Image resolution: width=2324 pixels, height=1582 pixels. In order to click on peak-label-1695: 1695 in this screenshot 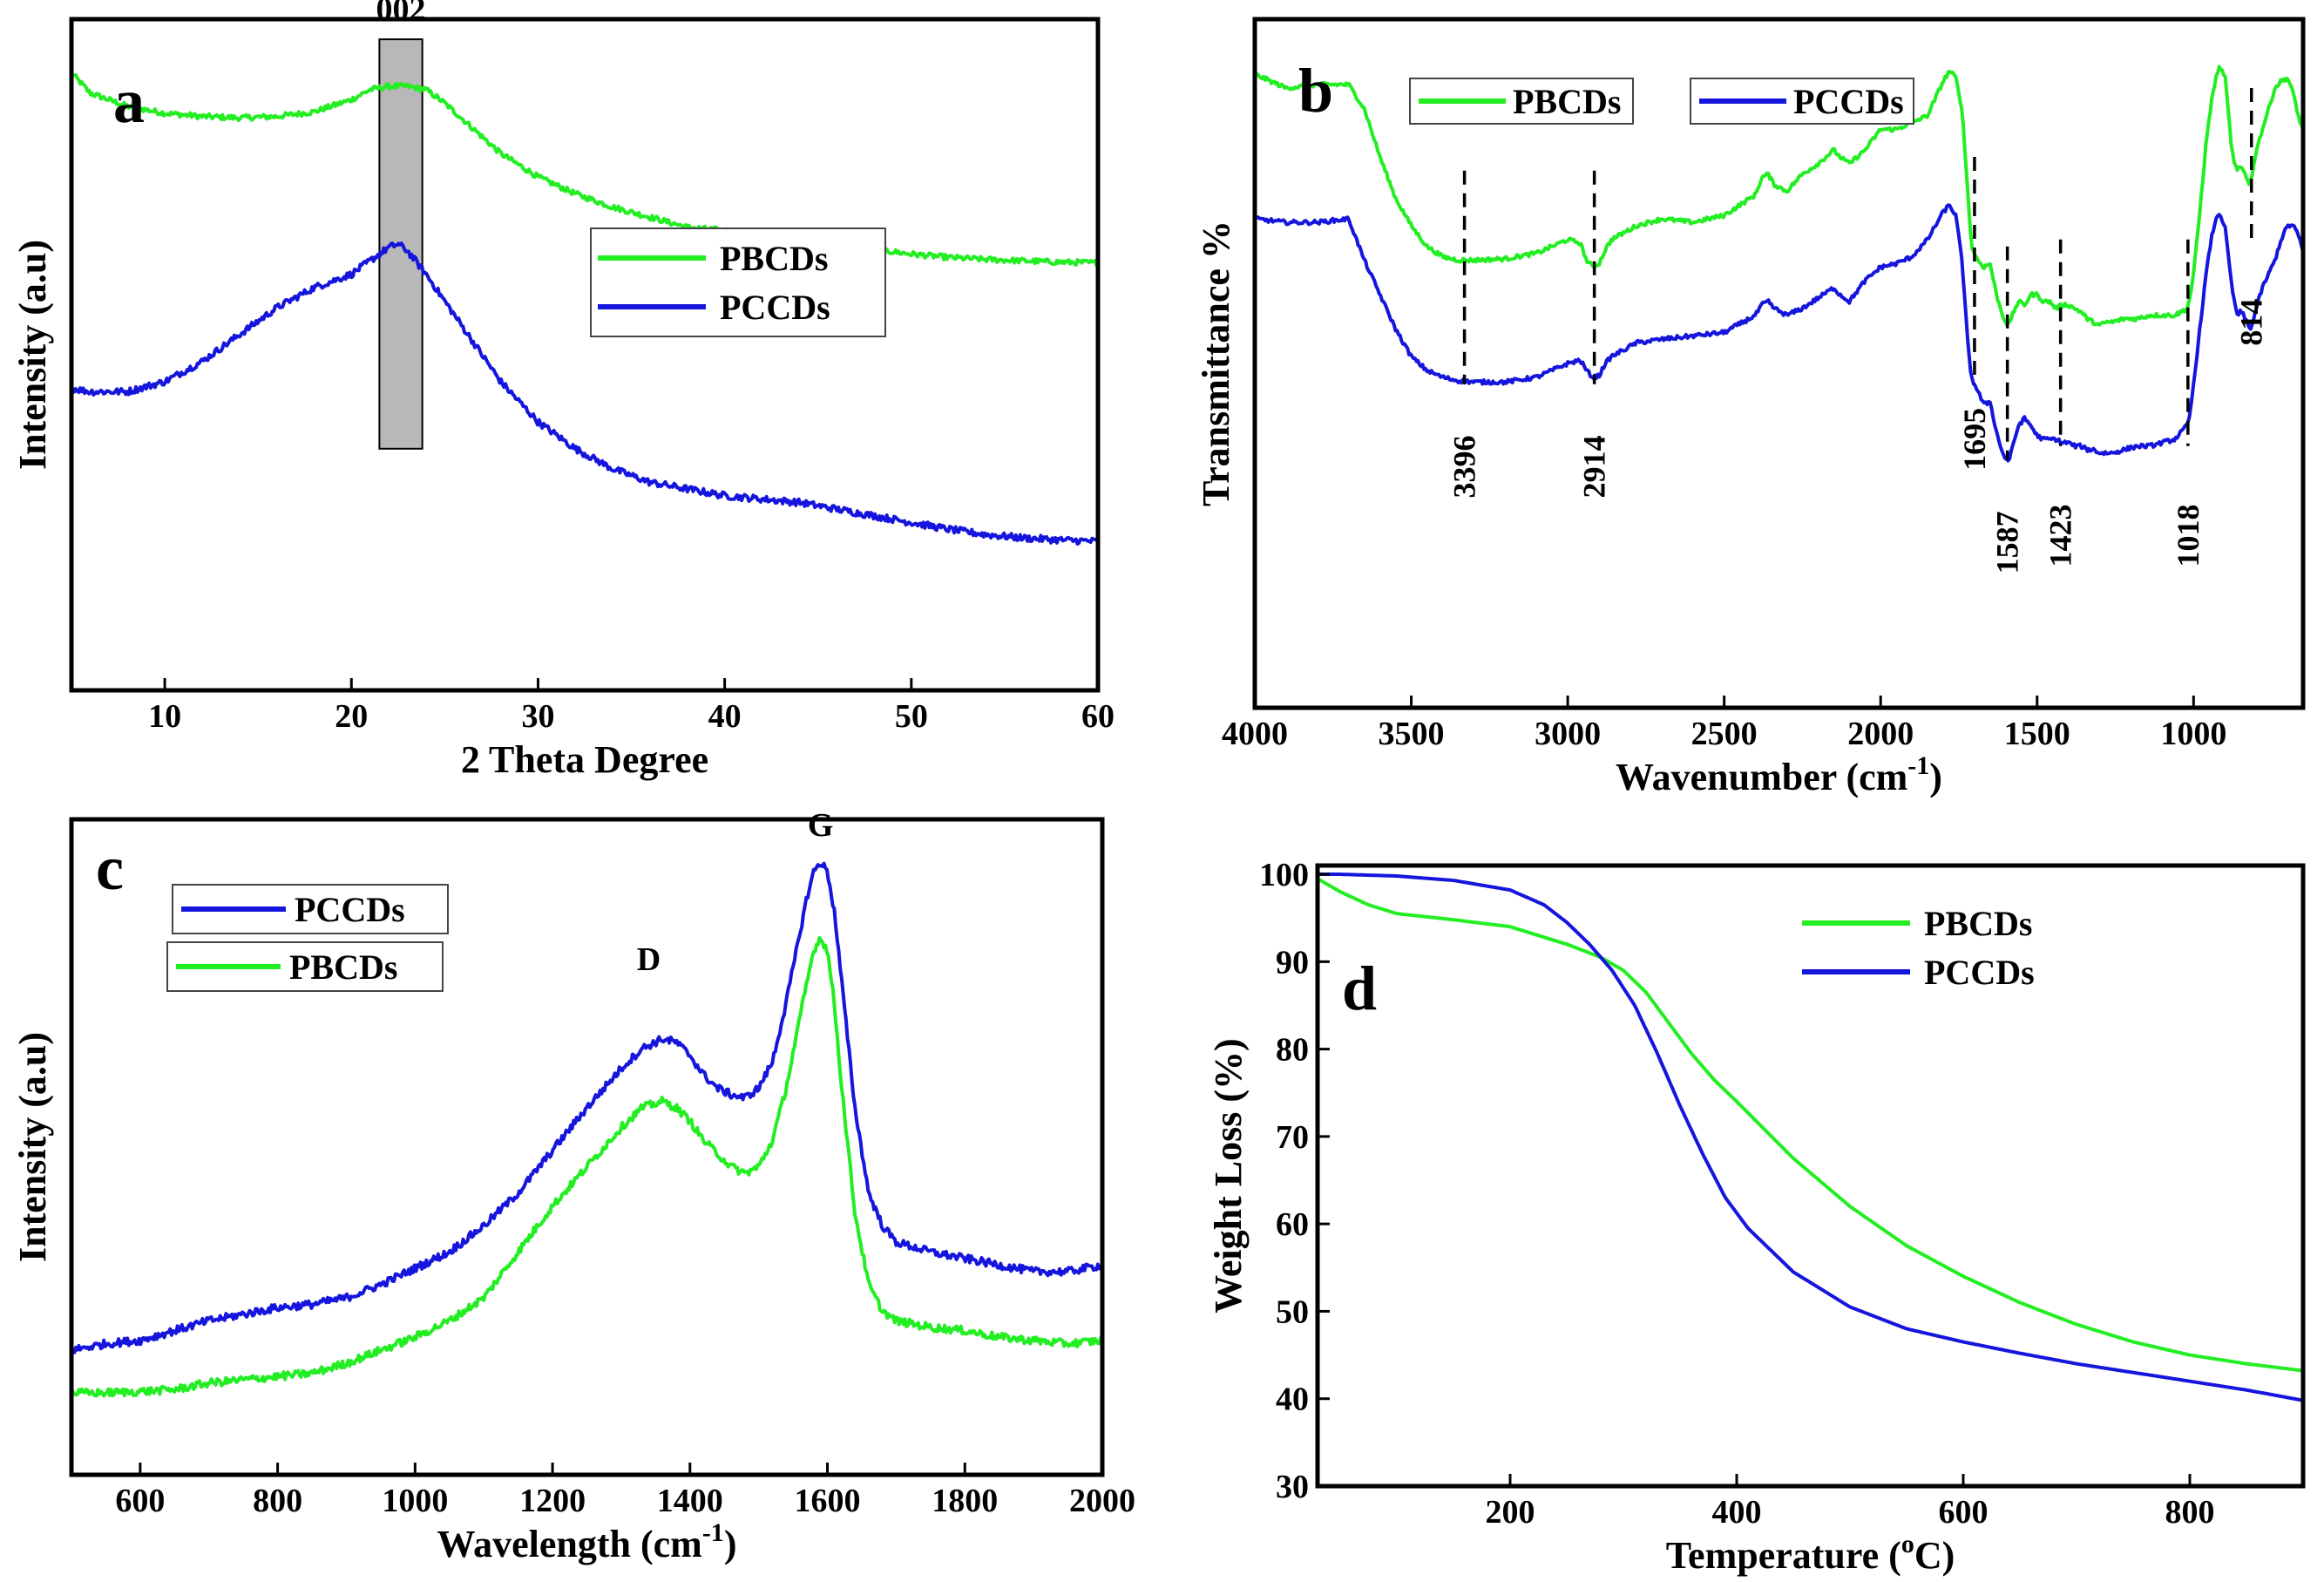, I will do `click(1975, 439)`.